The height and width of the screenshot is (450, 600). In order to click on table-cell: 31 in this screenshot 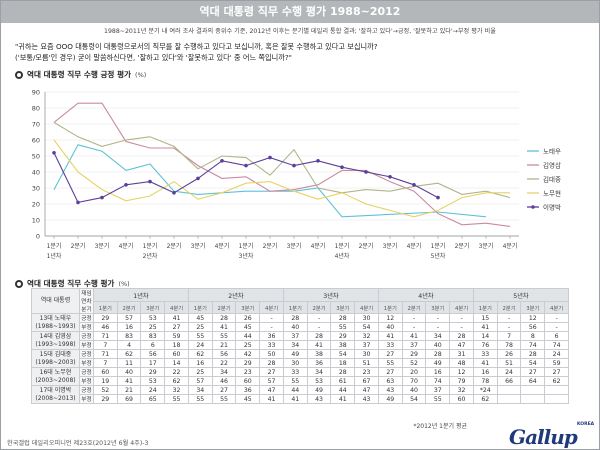, I will do `click(461, 354)`.